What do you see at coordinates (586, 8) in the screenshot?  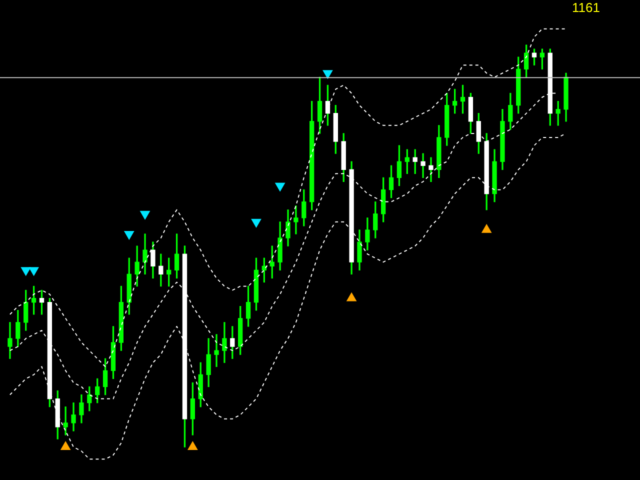 I see `text: 1161` at bounding box center [586, 8].